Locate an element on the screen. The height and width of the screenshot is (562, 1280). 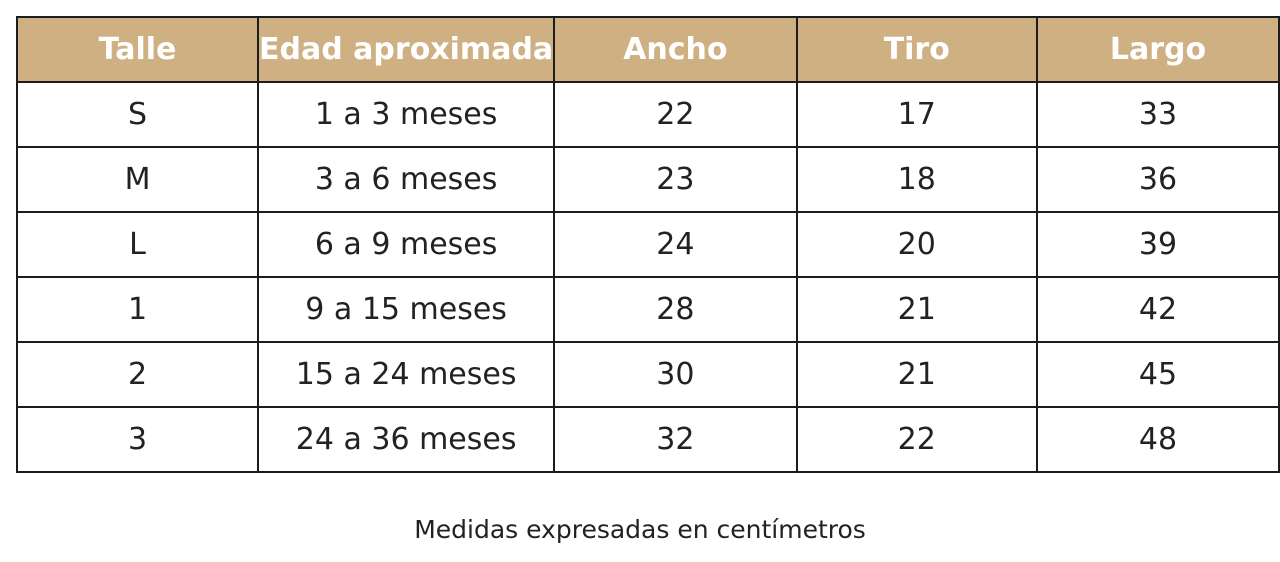
column-header-label: Edad aproximada is located at coordinates (406, 49).